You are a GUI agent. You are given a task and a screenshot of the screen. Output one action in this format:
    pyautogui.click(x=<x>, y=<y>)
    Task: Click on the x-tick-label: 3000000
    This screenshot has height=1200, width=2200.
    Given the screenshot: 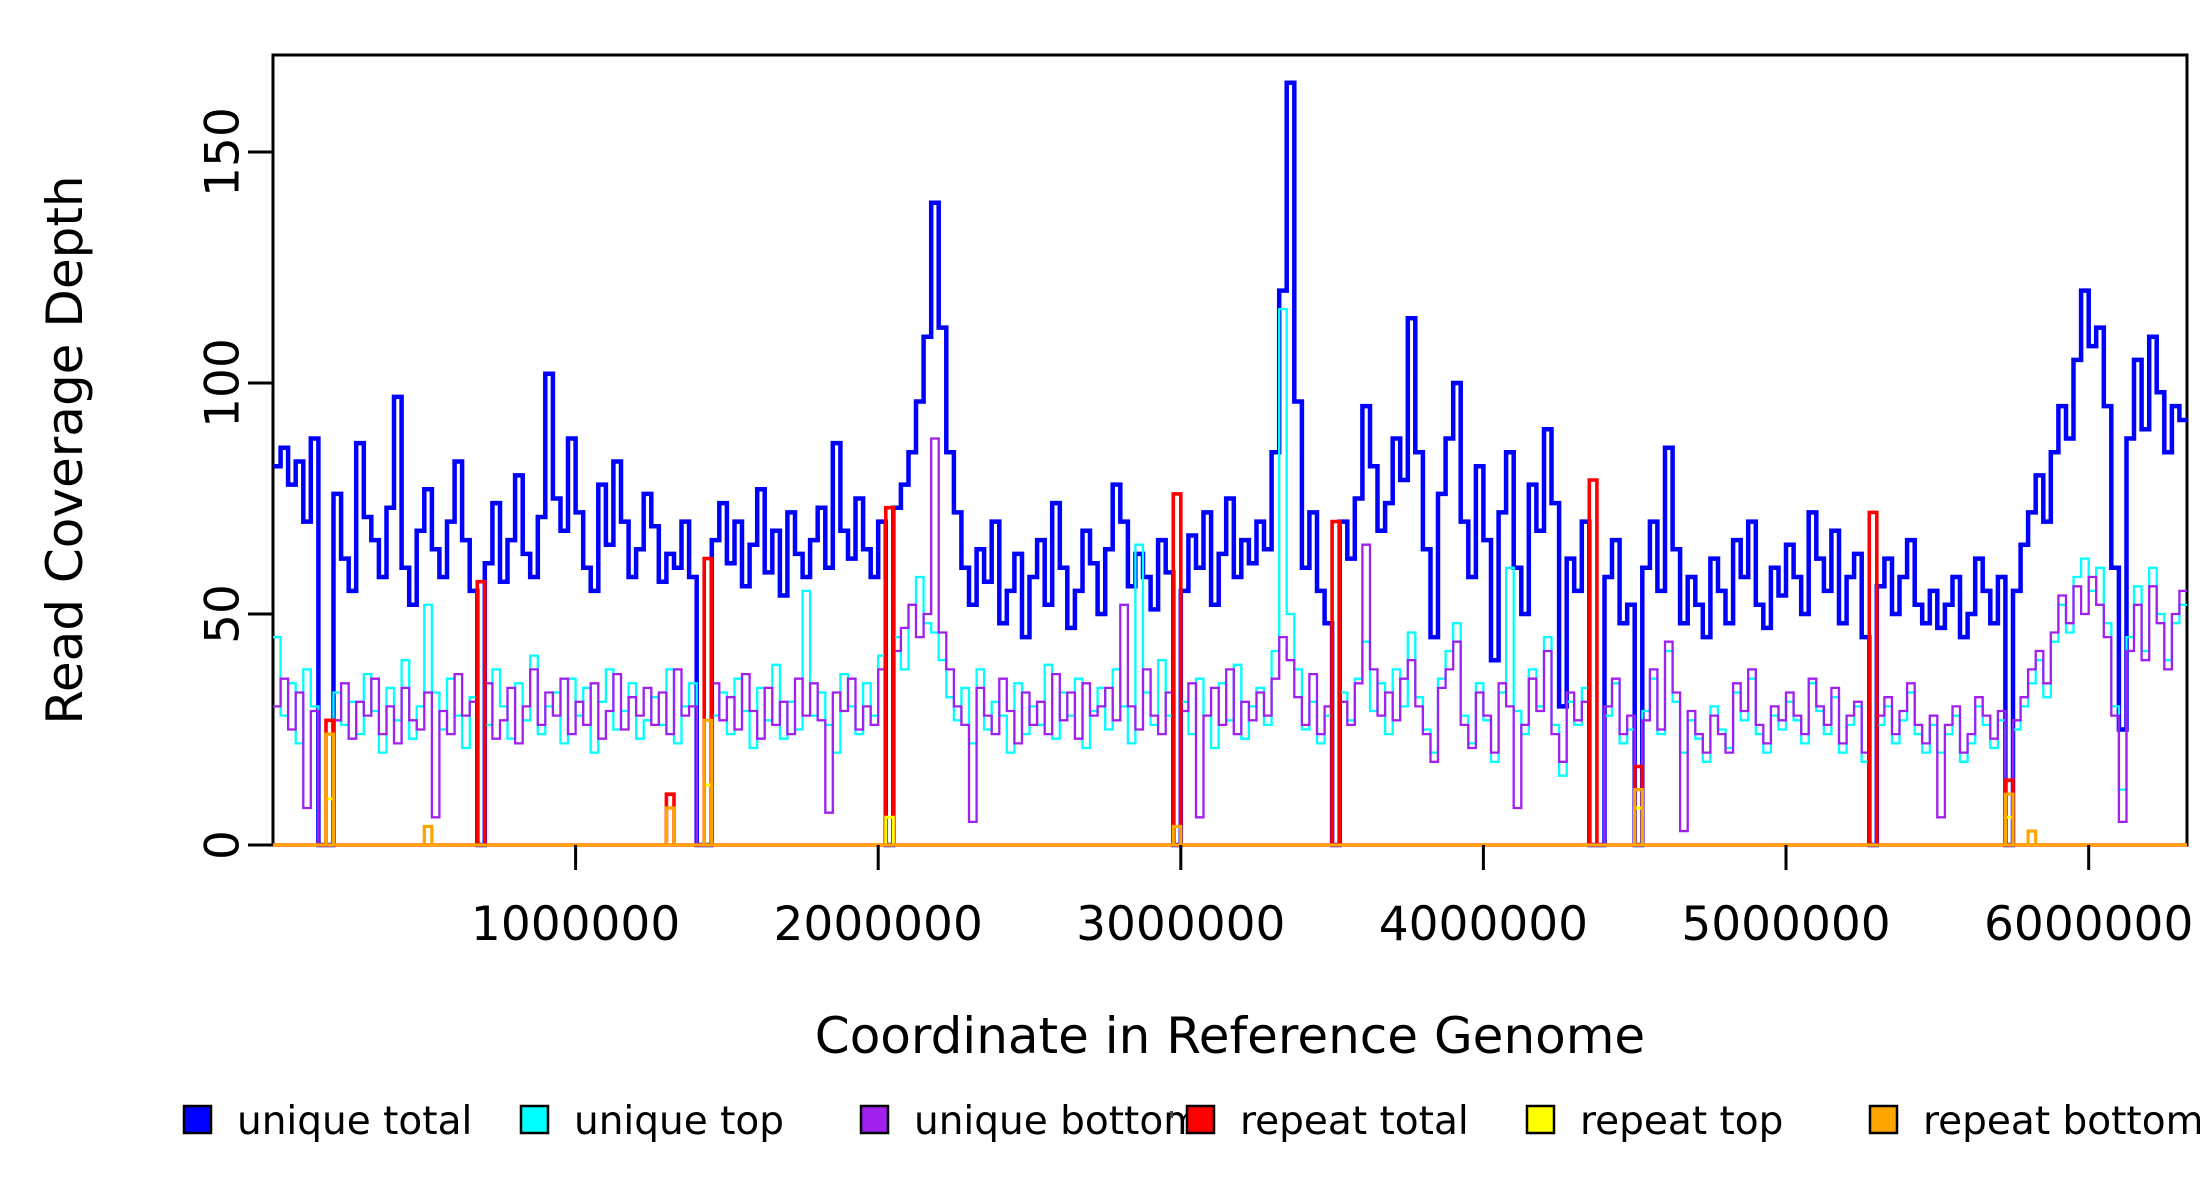 What is the action you would take?
    pyautogui.click(x=1180, y=924)
    